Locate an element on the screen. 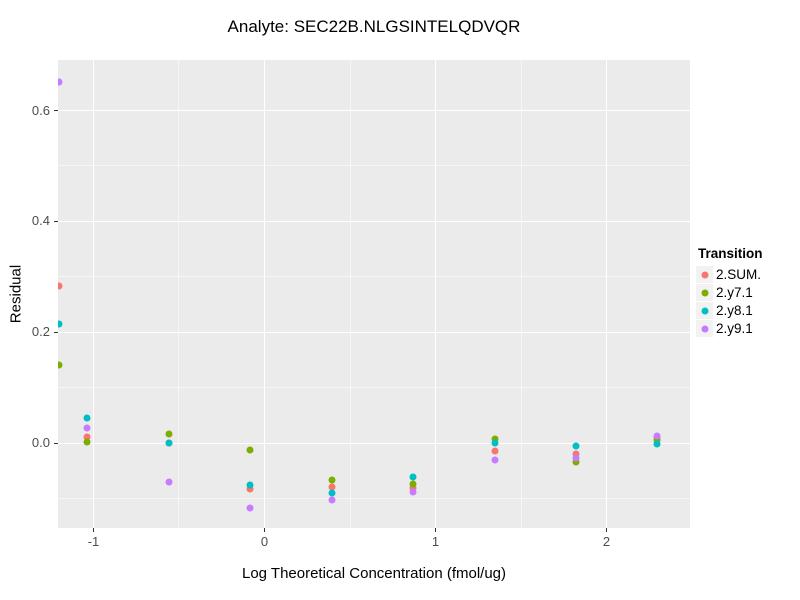  y-axis-title: Residual is located at coordinates (16, 294).